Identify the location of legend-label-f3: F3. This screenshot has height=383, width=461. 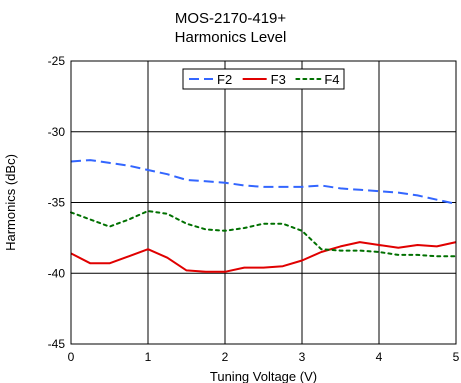
(278, 79).